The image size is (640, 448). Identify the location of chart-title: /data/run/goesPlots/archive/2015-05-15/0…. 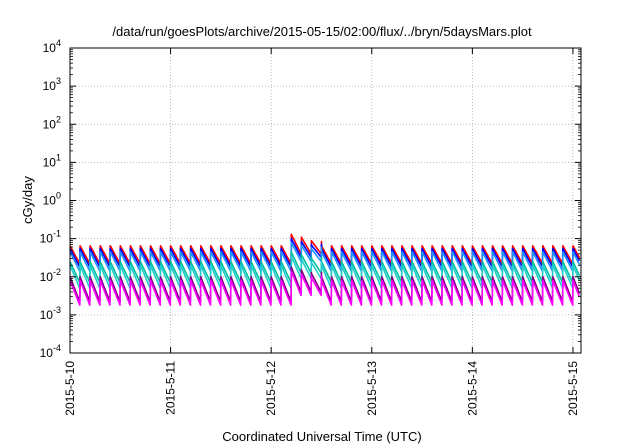
(322, 31).